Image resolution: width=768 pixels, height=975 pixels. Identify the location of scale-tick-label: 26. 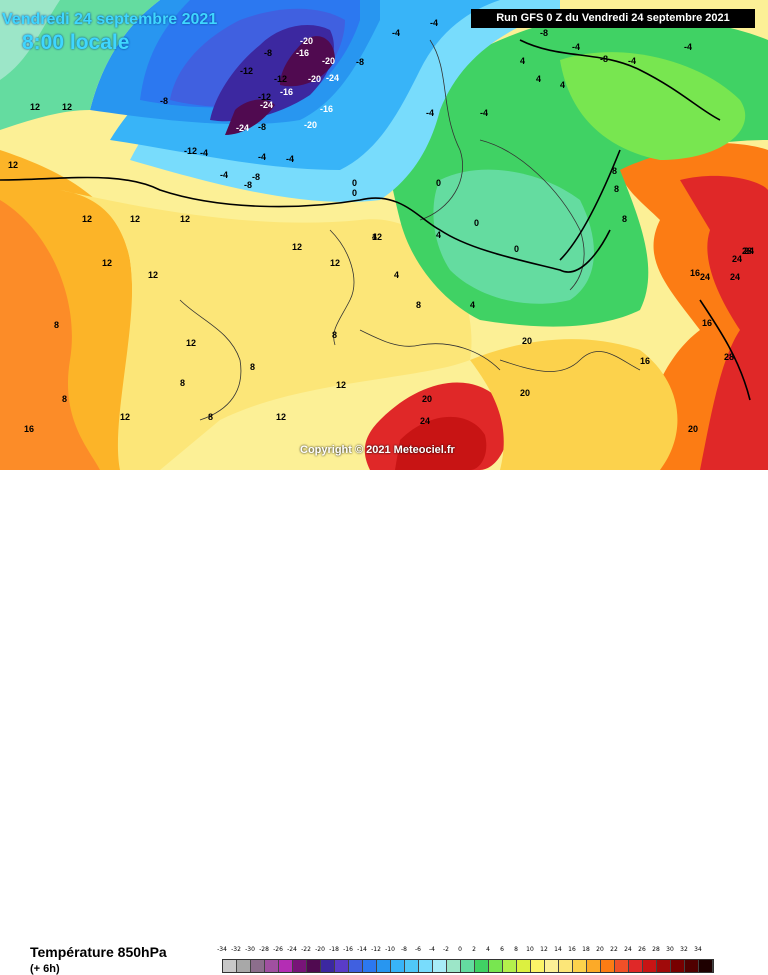
(642, 949).